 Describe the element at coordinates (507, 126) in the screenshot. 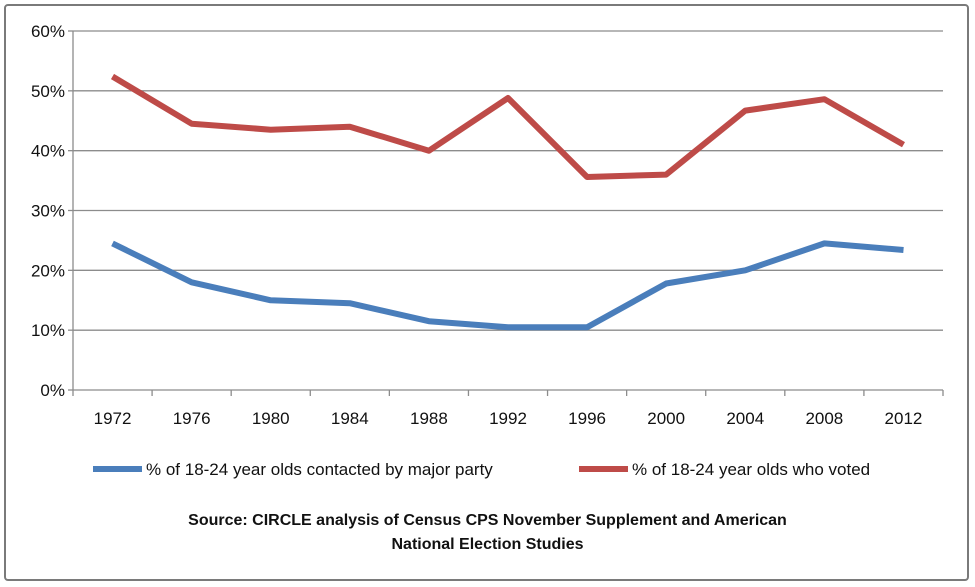

I see `series-line-voted` at that location.